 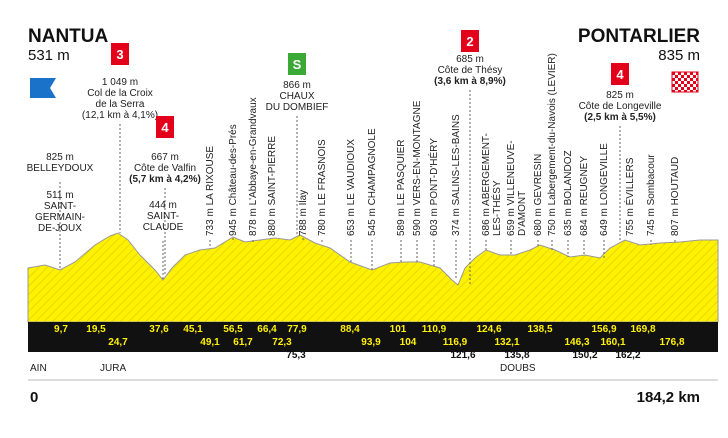 I want to click on waypoint-label: 590 m VERS-EN-MONTAGNE, so click(x=417, y=168).